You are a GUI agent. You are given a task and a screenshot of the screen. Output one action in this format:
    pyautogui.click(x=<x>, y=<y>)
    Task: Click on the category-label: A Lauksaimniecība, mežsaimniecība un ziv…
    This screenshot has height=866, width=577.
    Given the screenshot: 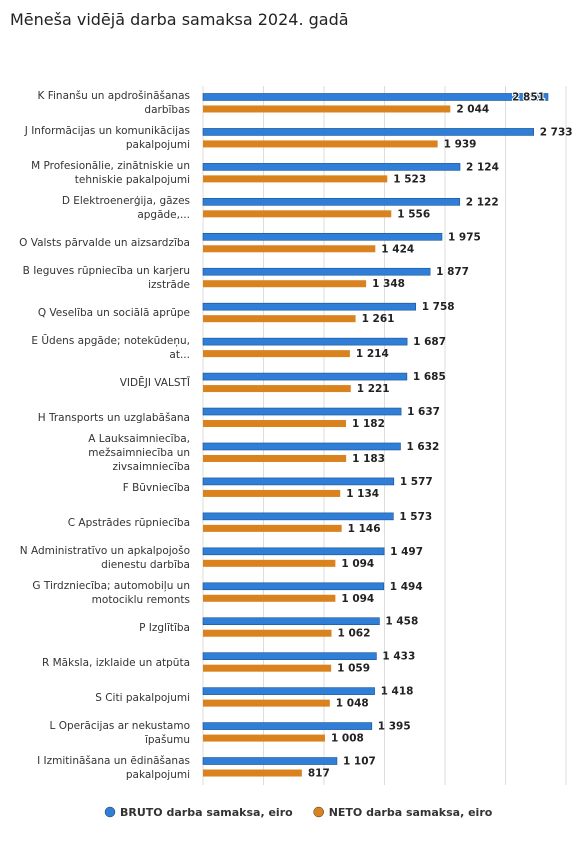 What is the action you would take?
    pyautogui.click(x=139, y=452)
    